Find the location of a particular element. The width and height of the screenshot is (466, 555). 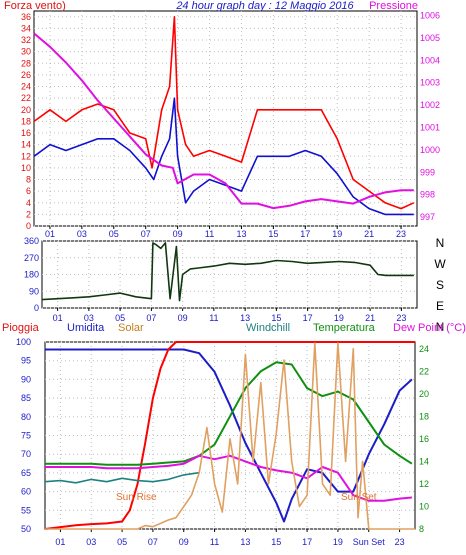

y-tick-label: 22 is located at coordinates (26, 98).